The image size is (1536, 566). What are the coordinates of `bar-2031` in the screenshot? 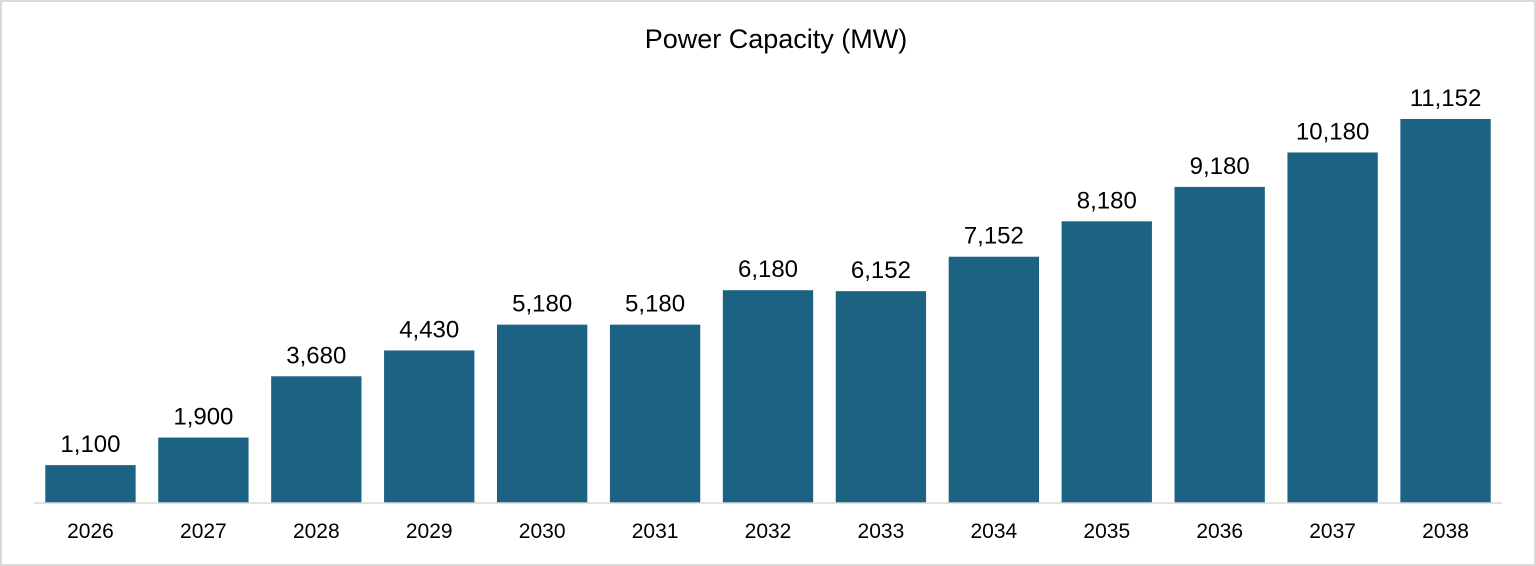 It's located at (655, 413).